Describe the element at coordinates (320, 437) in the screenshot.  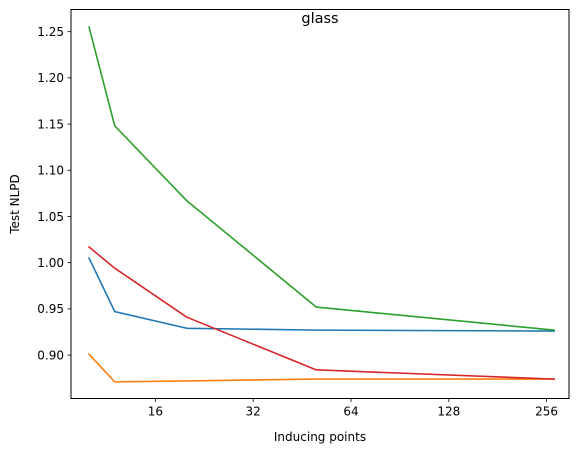
I see `x-axis-label: Inducing points` at that location.